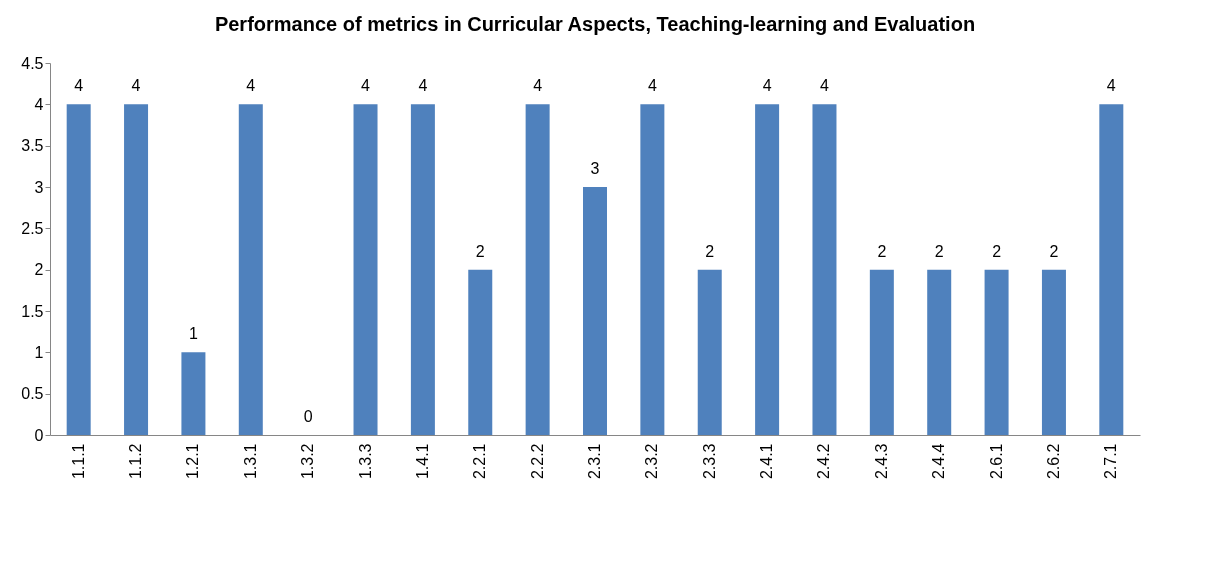 This screenshot has height=572, width=1231. Describe the element at coordinates (32, 146) in the screenshot. I see `y-tick-label: 3.5` at that location.